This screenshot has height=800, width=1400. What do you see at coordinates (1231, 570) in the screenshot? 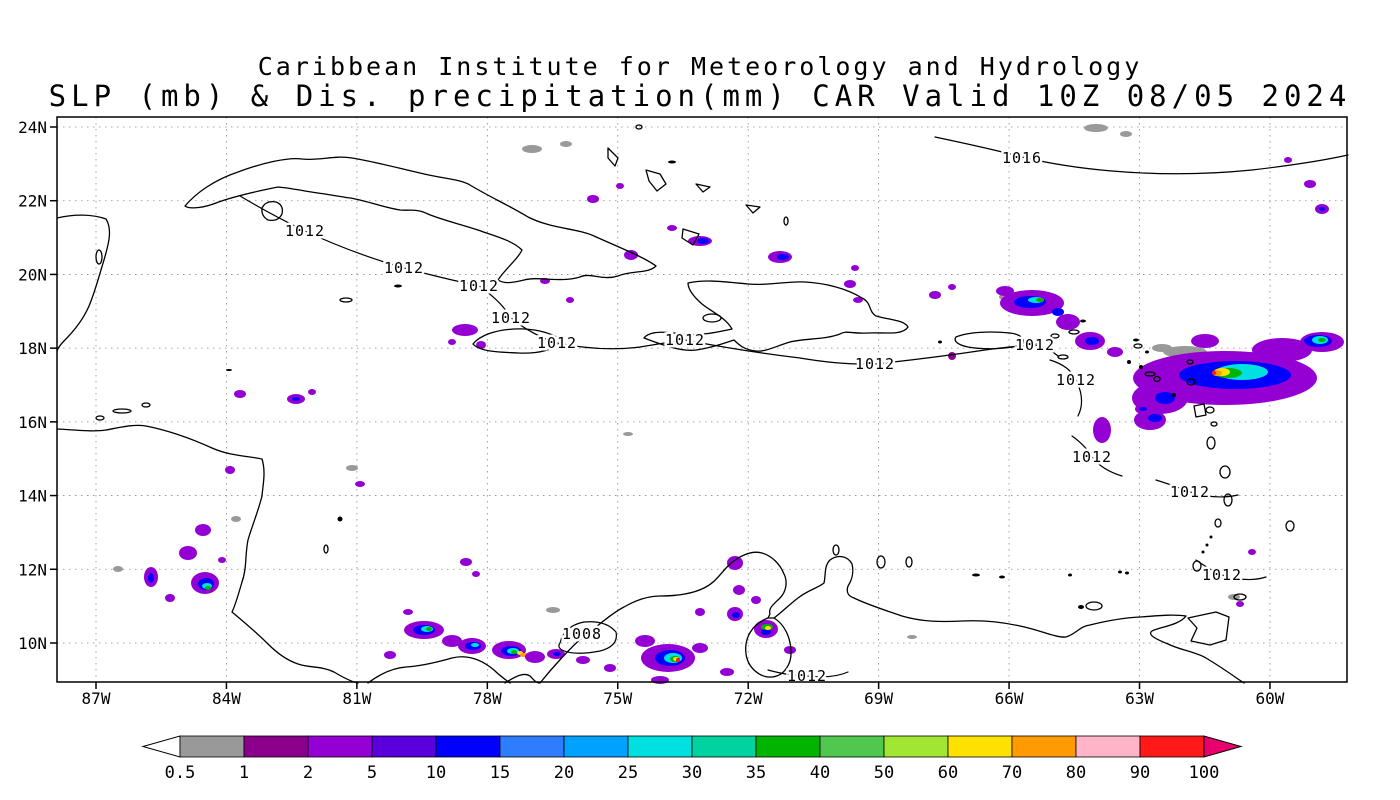
I see `isobar-1012-seg-e` at bounding box center [1231, 570].